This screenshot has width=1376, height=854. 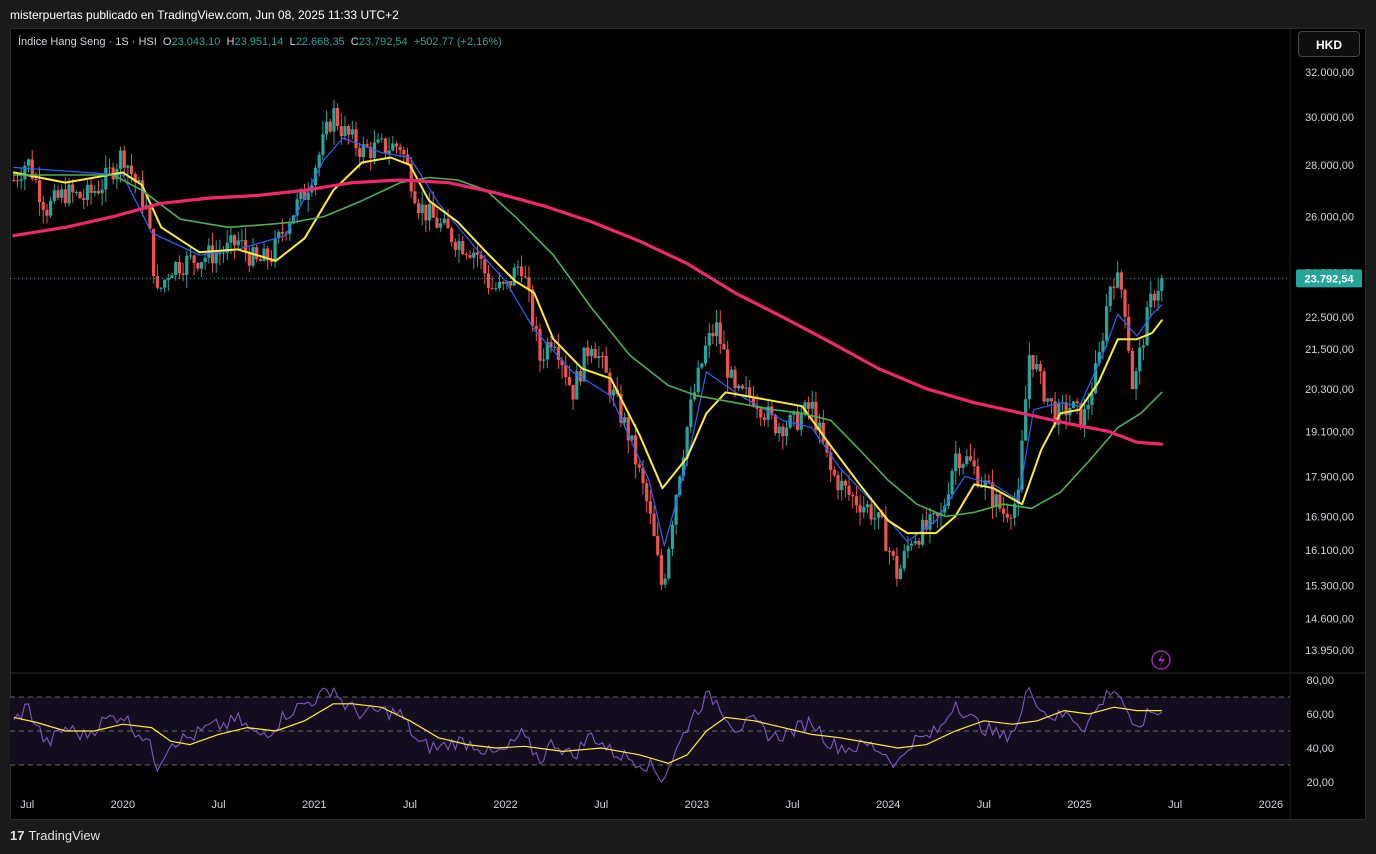 What do you see at coordinates (588, 734) in the screenshot?
I see `rsi-line` at bounding box center [588, 734].